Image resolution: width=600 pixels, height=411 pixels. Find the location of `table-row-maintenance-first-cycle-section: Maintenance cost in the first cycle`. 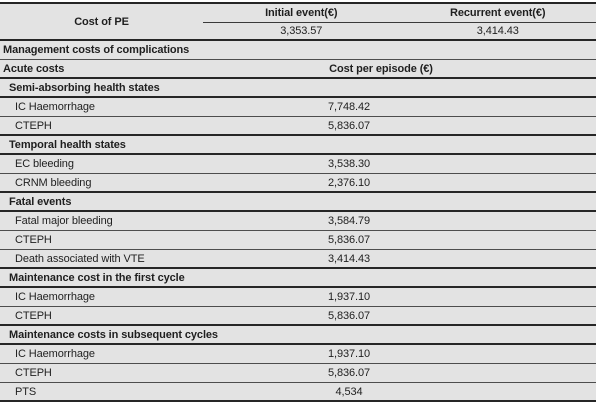

table-row-maintenance-first-cycle-section: Maintenance cost in the first cycle is located at coordinates (298, 278).